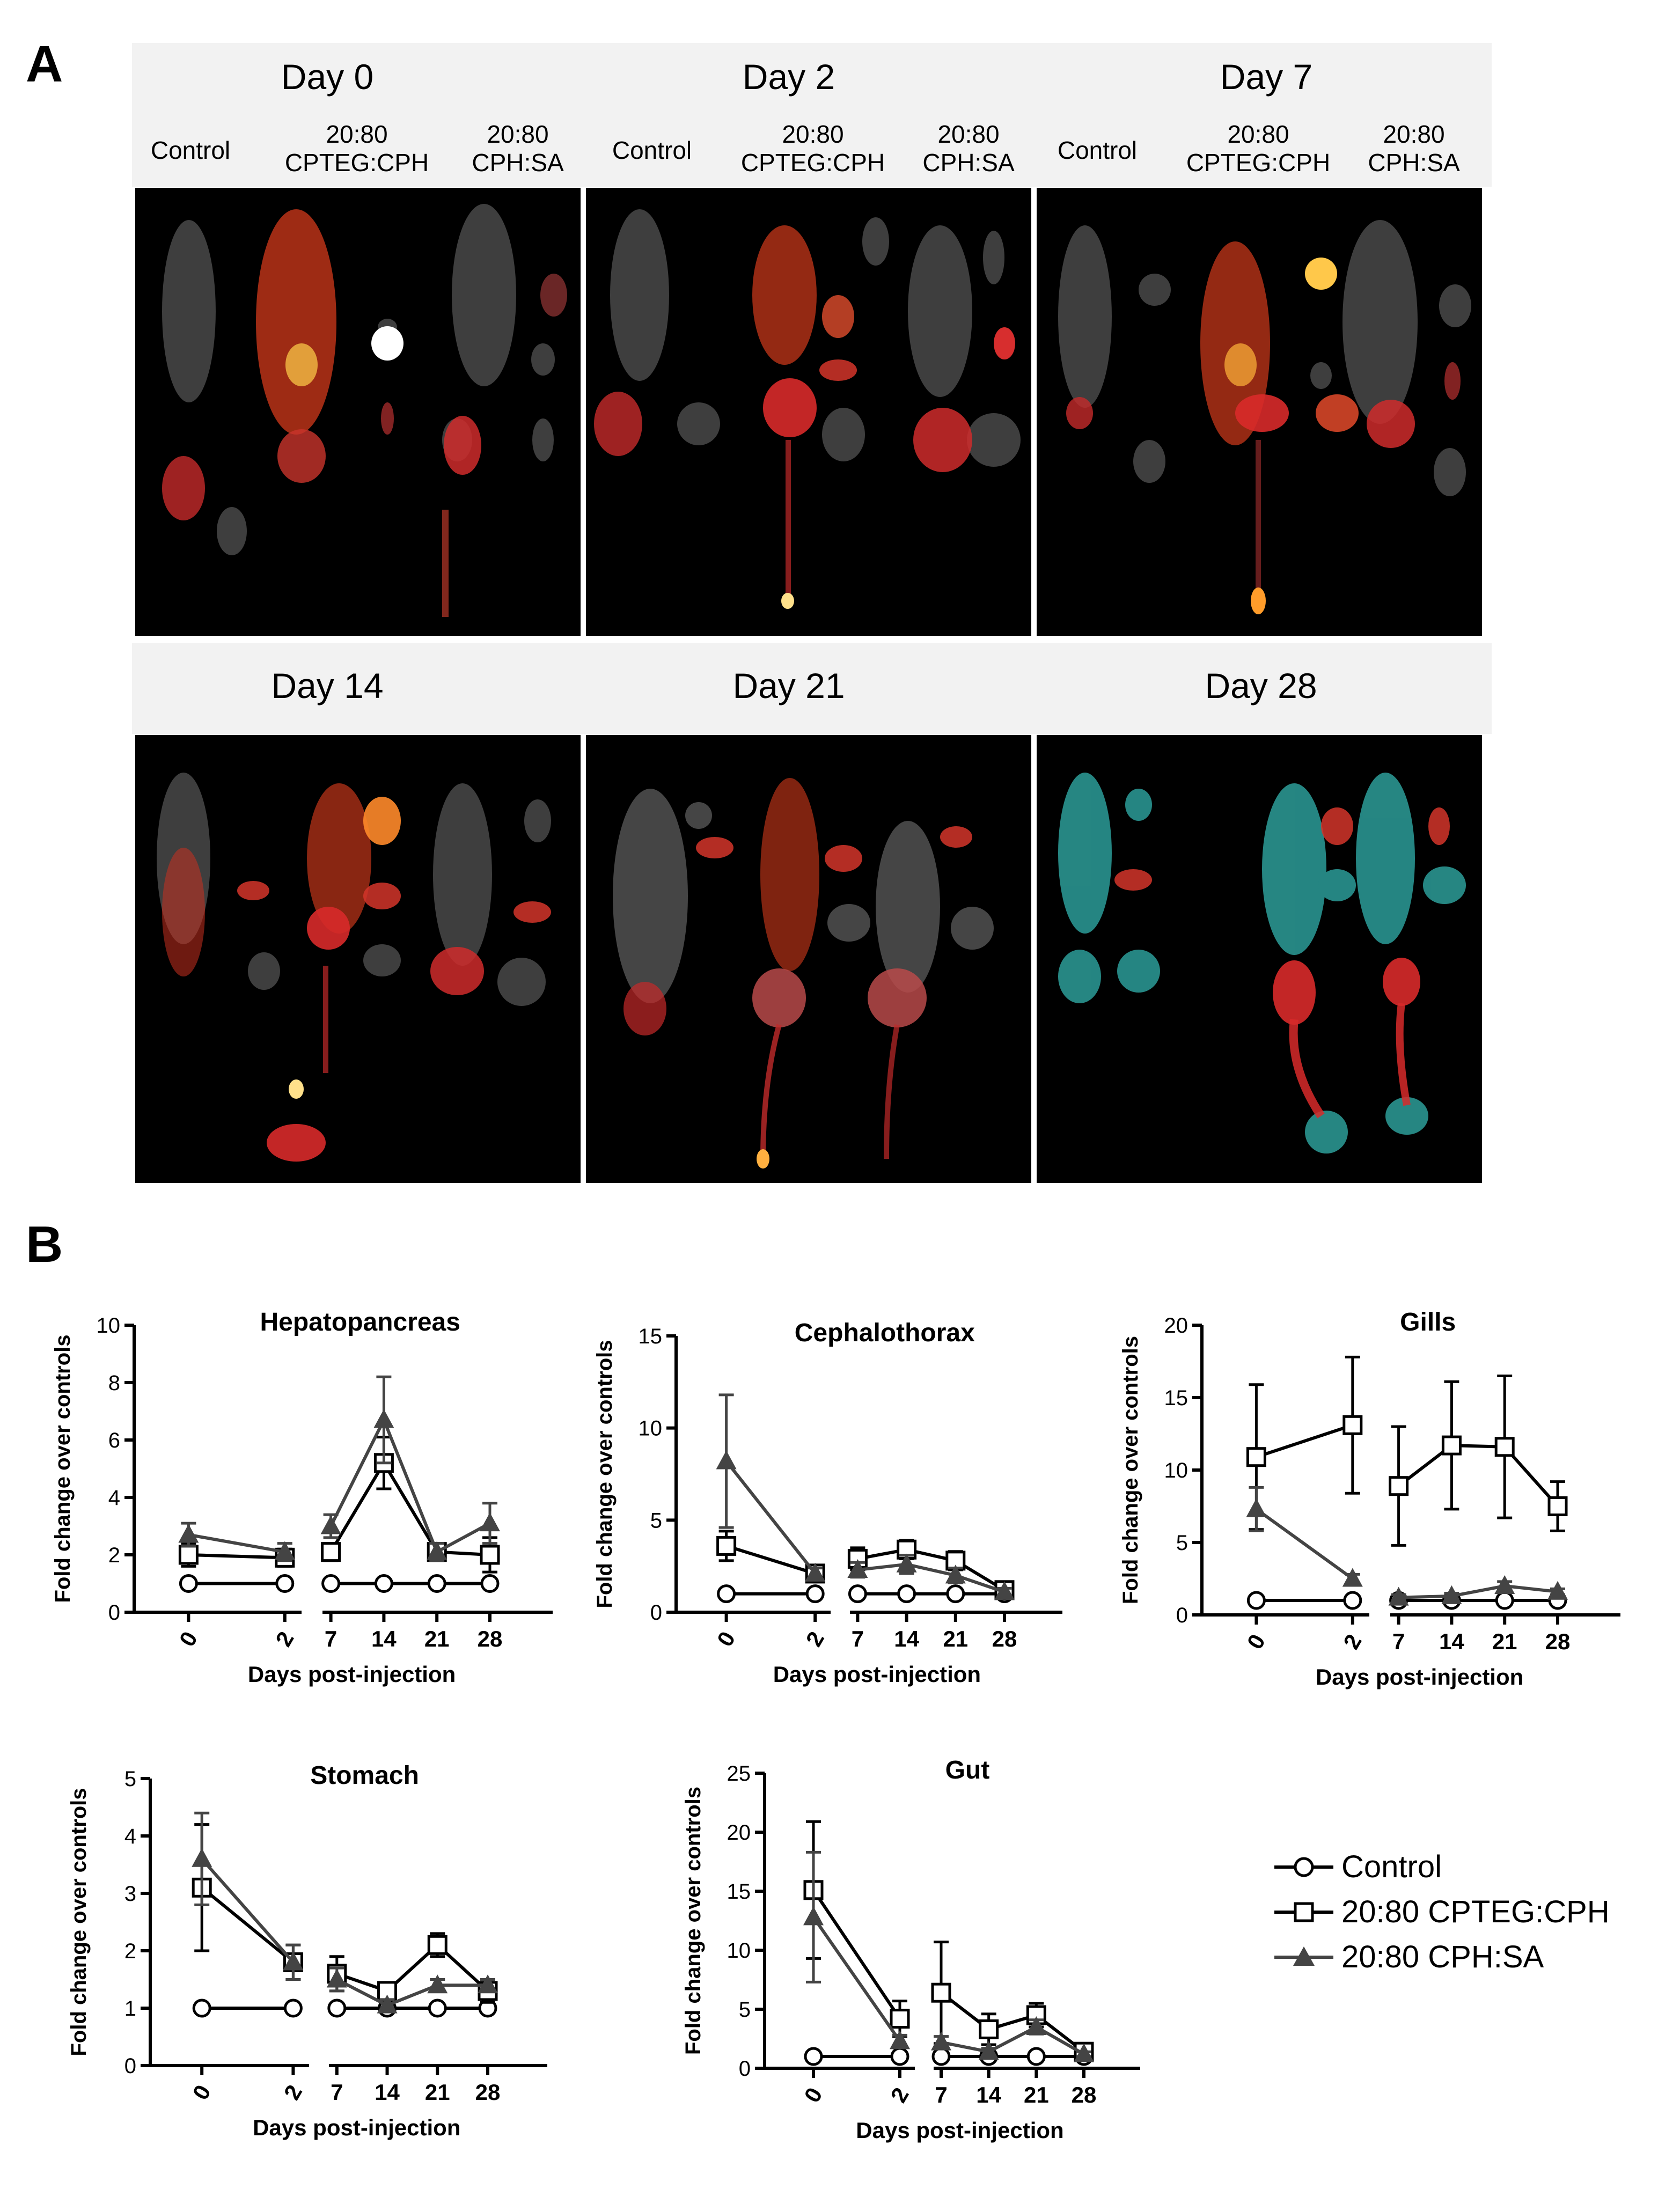  Describe the element at coordinates (812, 115) in the screenshot. I see `panel-a-header-band-top` at that location.